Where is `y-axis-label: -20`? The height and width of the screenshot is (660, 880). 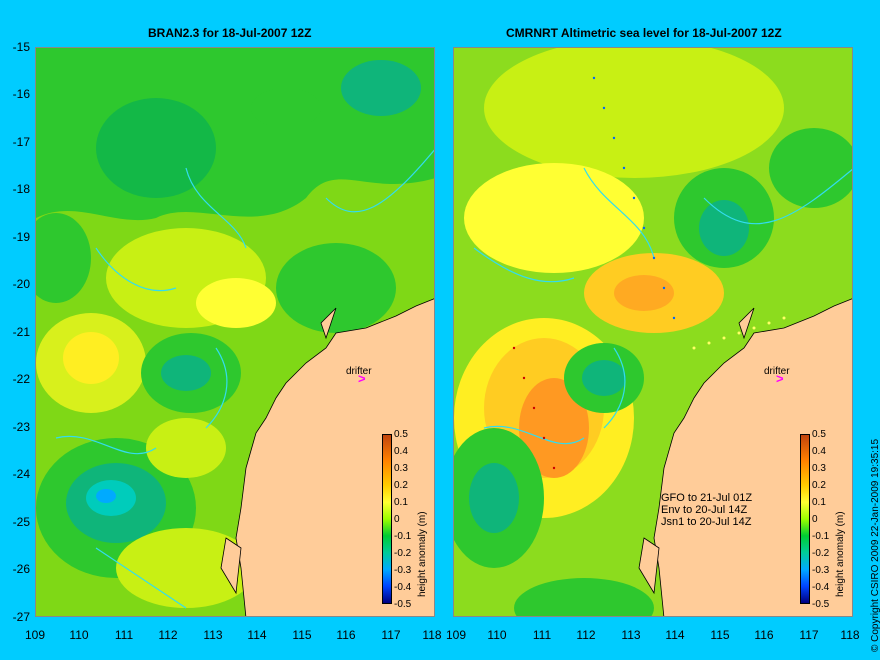
y-axis-label: -20 is located at coordinates (21, 284).